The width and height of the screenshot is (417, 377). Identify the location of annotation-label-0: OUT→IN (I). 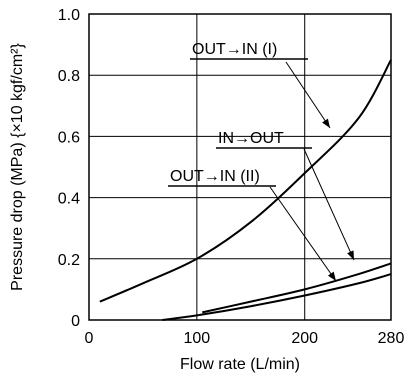
(234, 49).